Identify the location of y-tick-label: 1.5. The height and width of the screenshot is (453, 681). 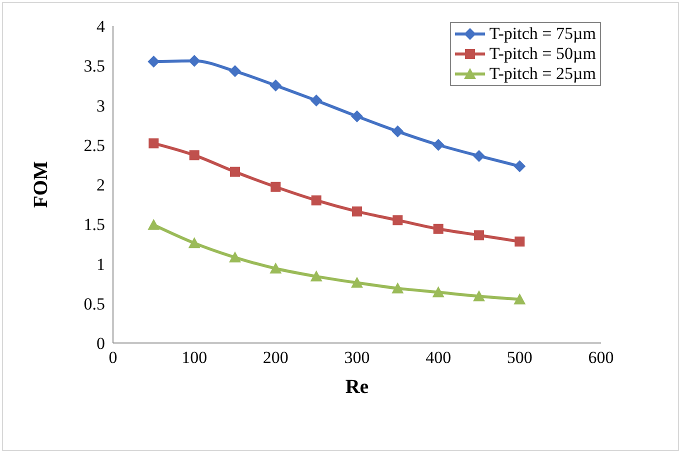
(94, 224).